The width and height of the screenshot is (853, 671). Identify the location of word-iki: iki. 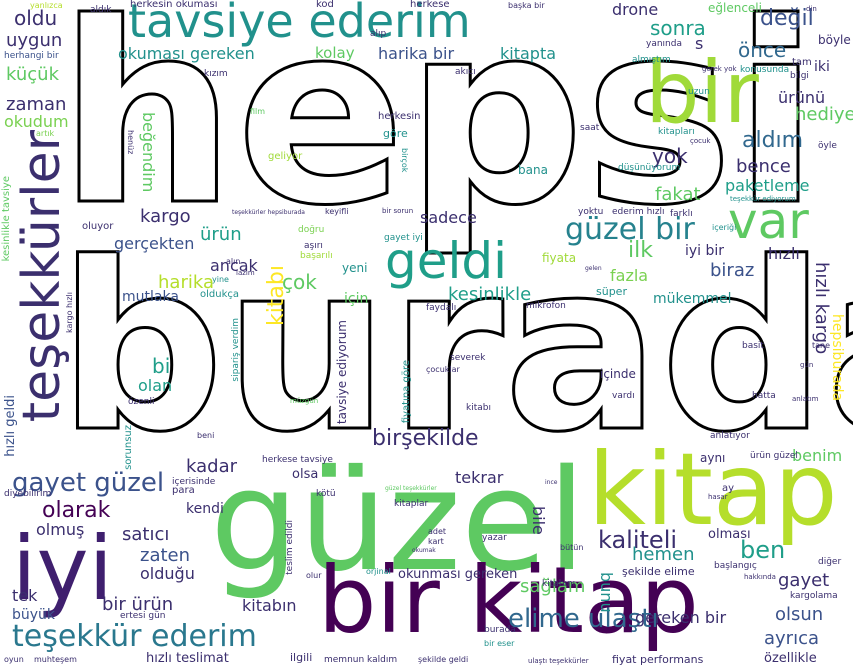
(822, 67).